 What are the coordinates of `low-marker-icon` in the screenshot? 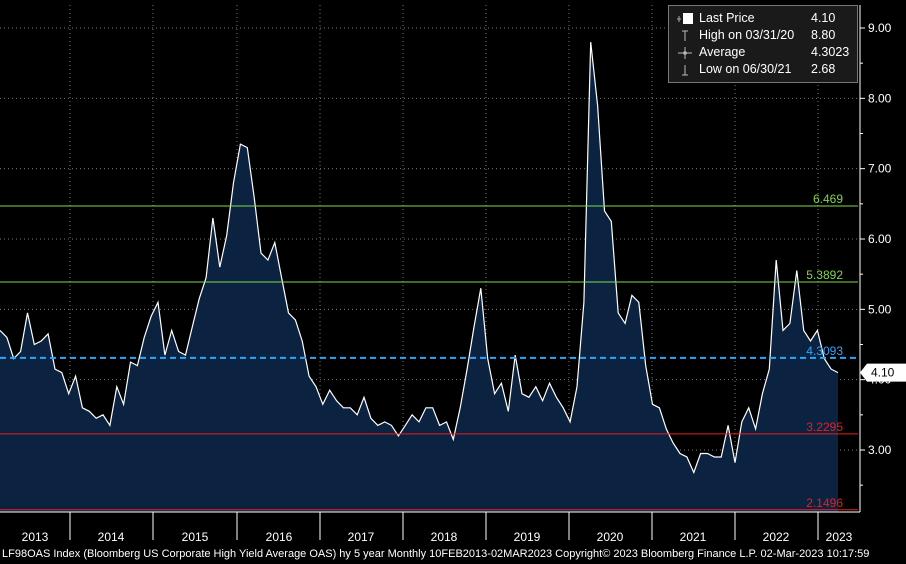 It's located at (685, 70).